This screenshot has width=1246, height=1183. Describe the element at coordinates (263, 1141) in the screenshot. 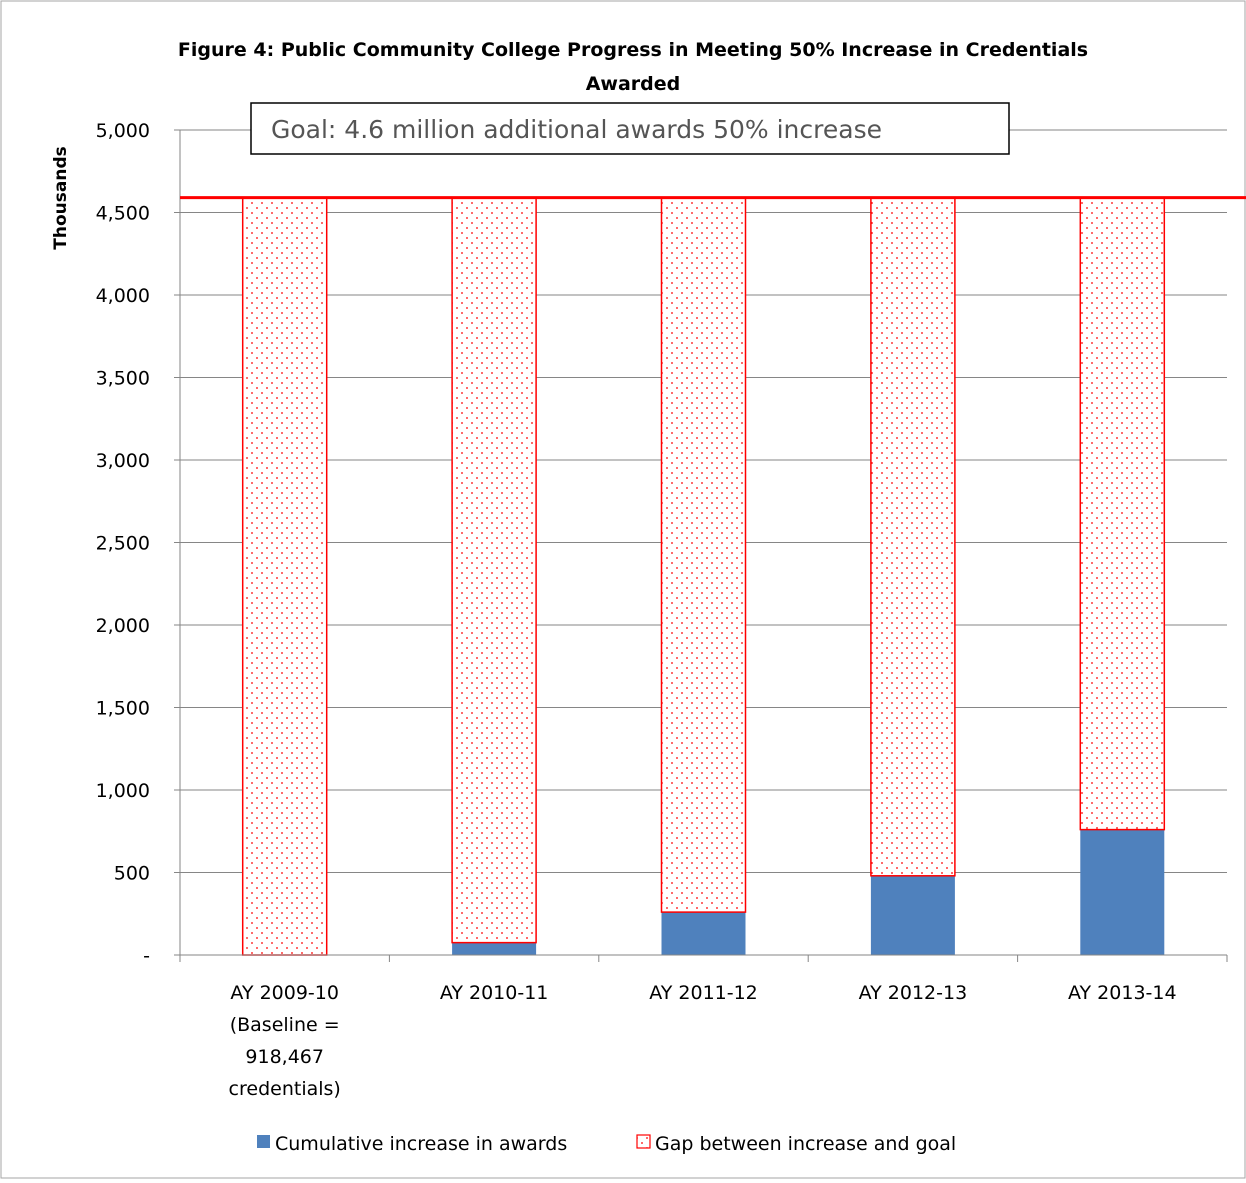

I see `legend-swatch-cumulative` at that location.